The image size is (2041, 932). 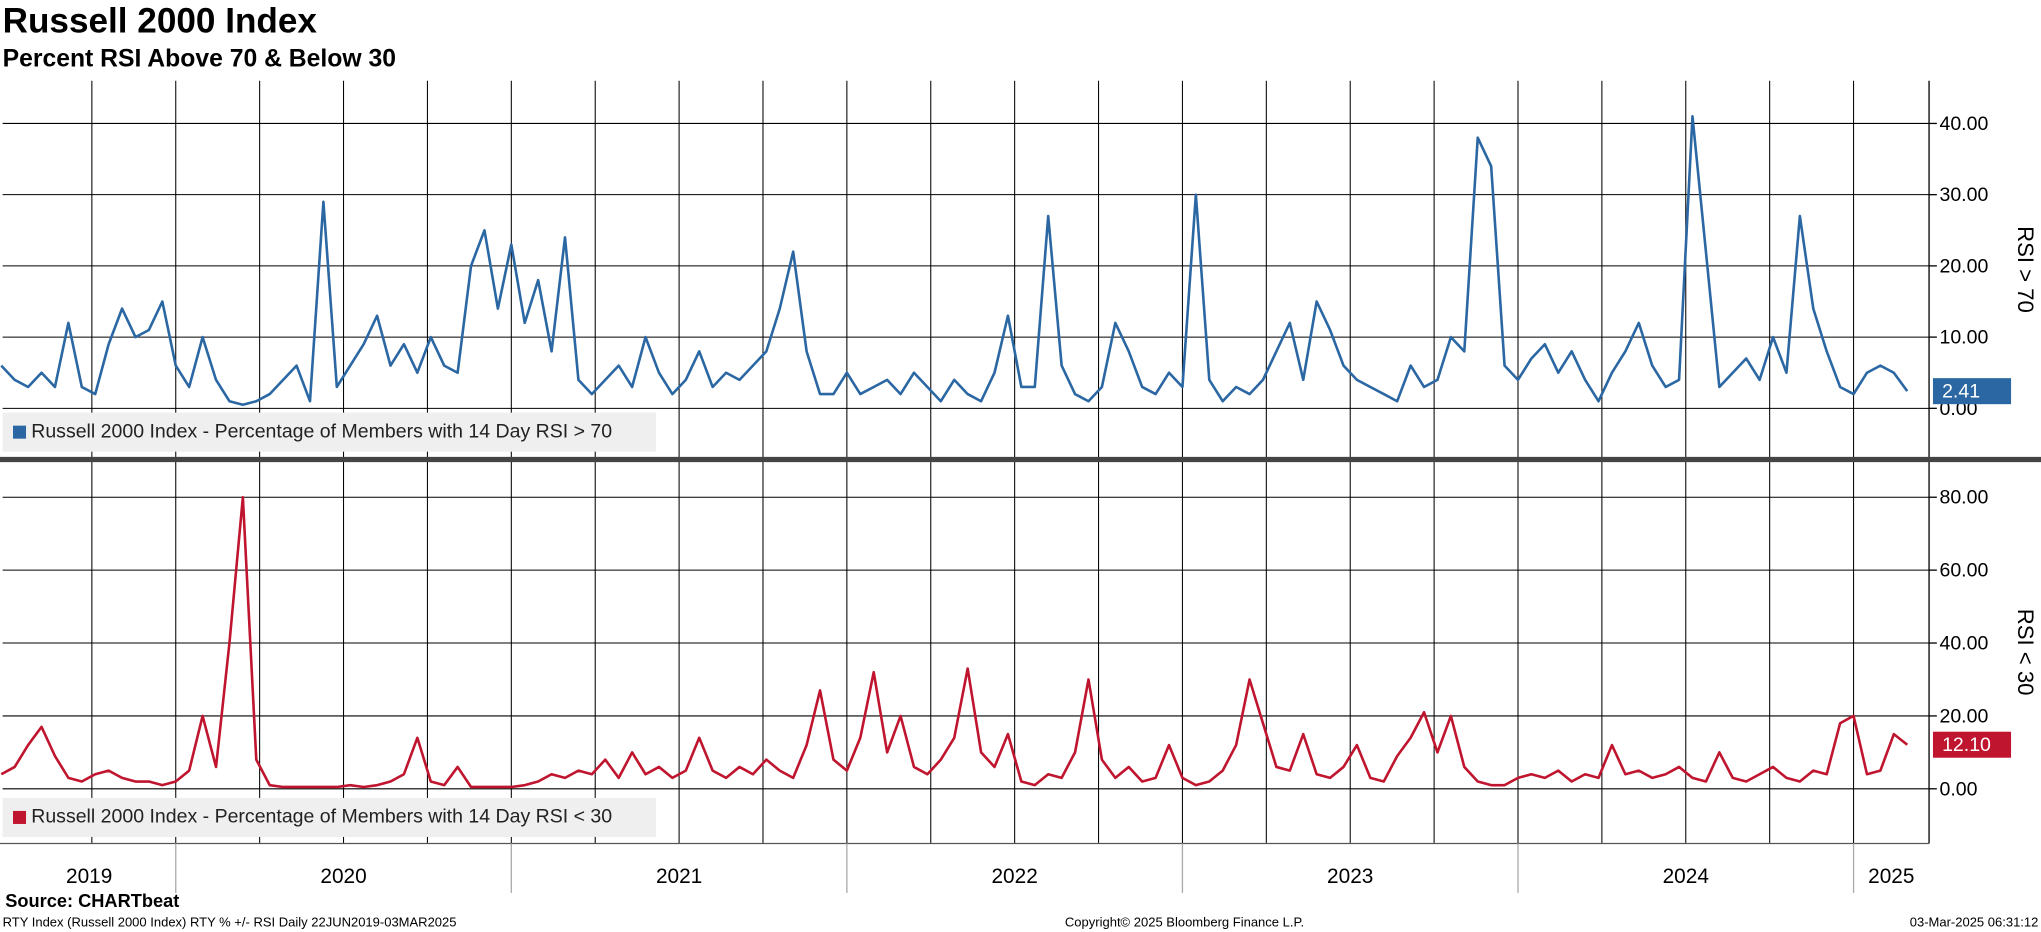 I want to click on y-tick-label: 10.00, so click(x=1963, y=338).